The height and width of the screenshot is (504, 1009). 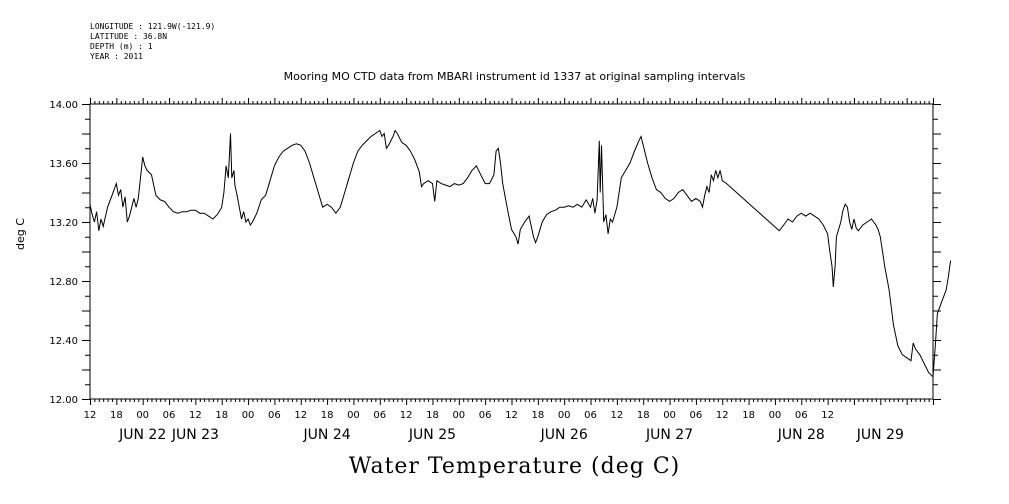 What do you see at coordinates (327, 435) in the screenshot?
I see `x-date-label: JUN 24` at bounding box center [327, 435].